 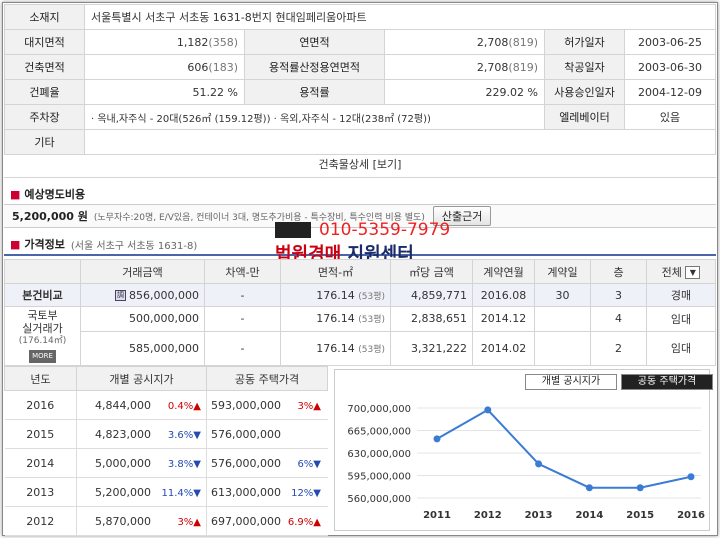 I want to click on price-info-address: (서울 서초구 서초동 1631-8), so click(x=134, y=246).